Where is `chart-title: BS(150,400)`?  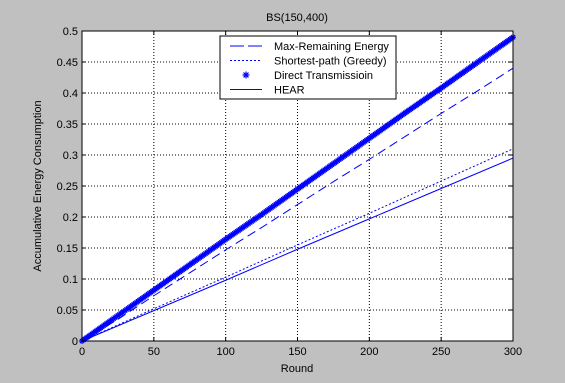
chart-title: BS(150,400) is located at coordinates (297, 18).